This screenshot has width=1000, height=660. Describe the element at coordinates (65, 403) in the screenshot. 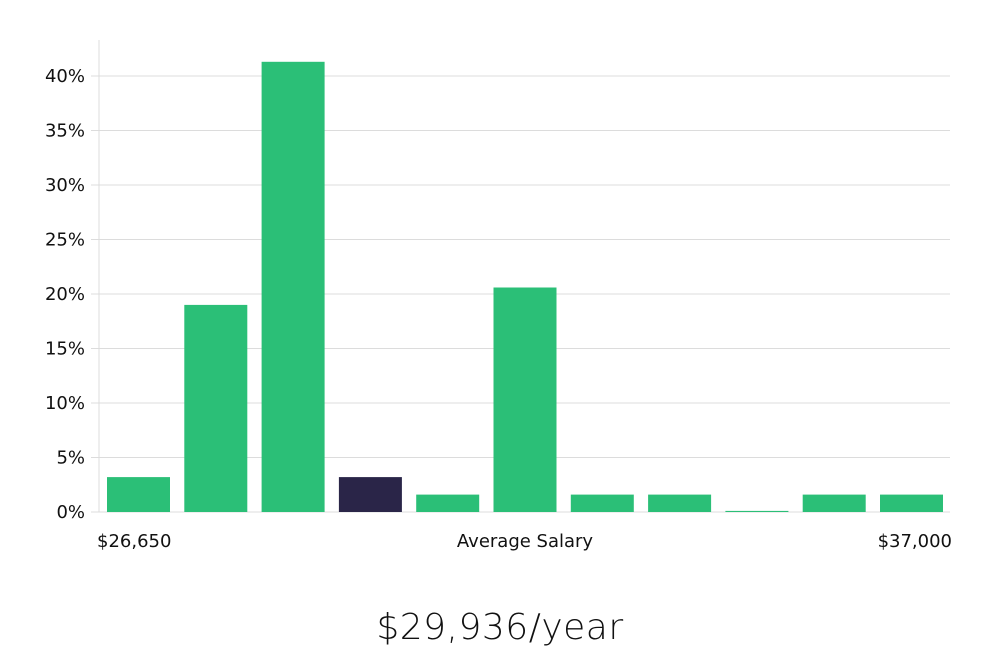

I see `y-tick-label: 10%` at that location.